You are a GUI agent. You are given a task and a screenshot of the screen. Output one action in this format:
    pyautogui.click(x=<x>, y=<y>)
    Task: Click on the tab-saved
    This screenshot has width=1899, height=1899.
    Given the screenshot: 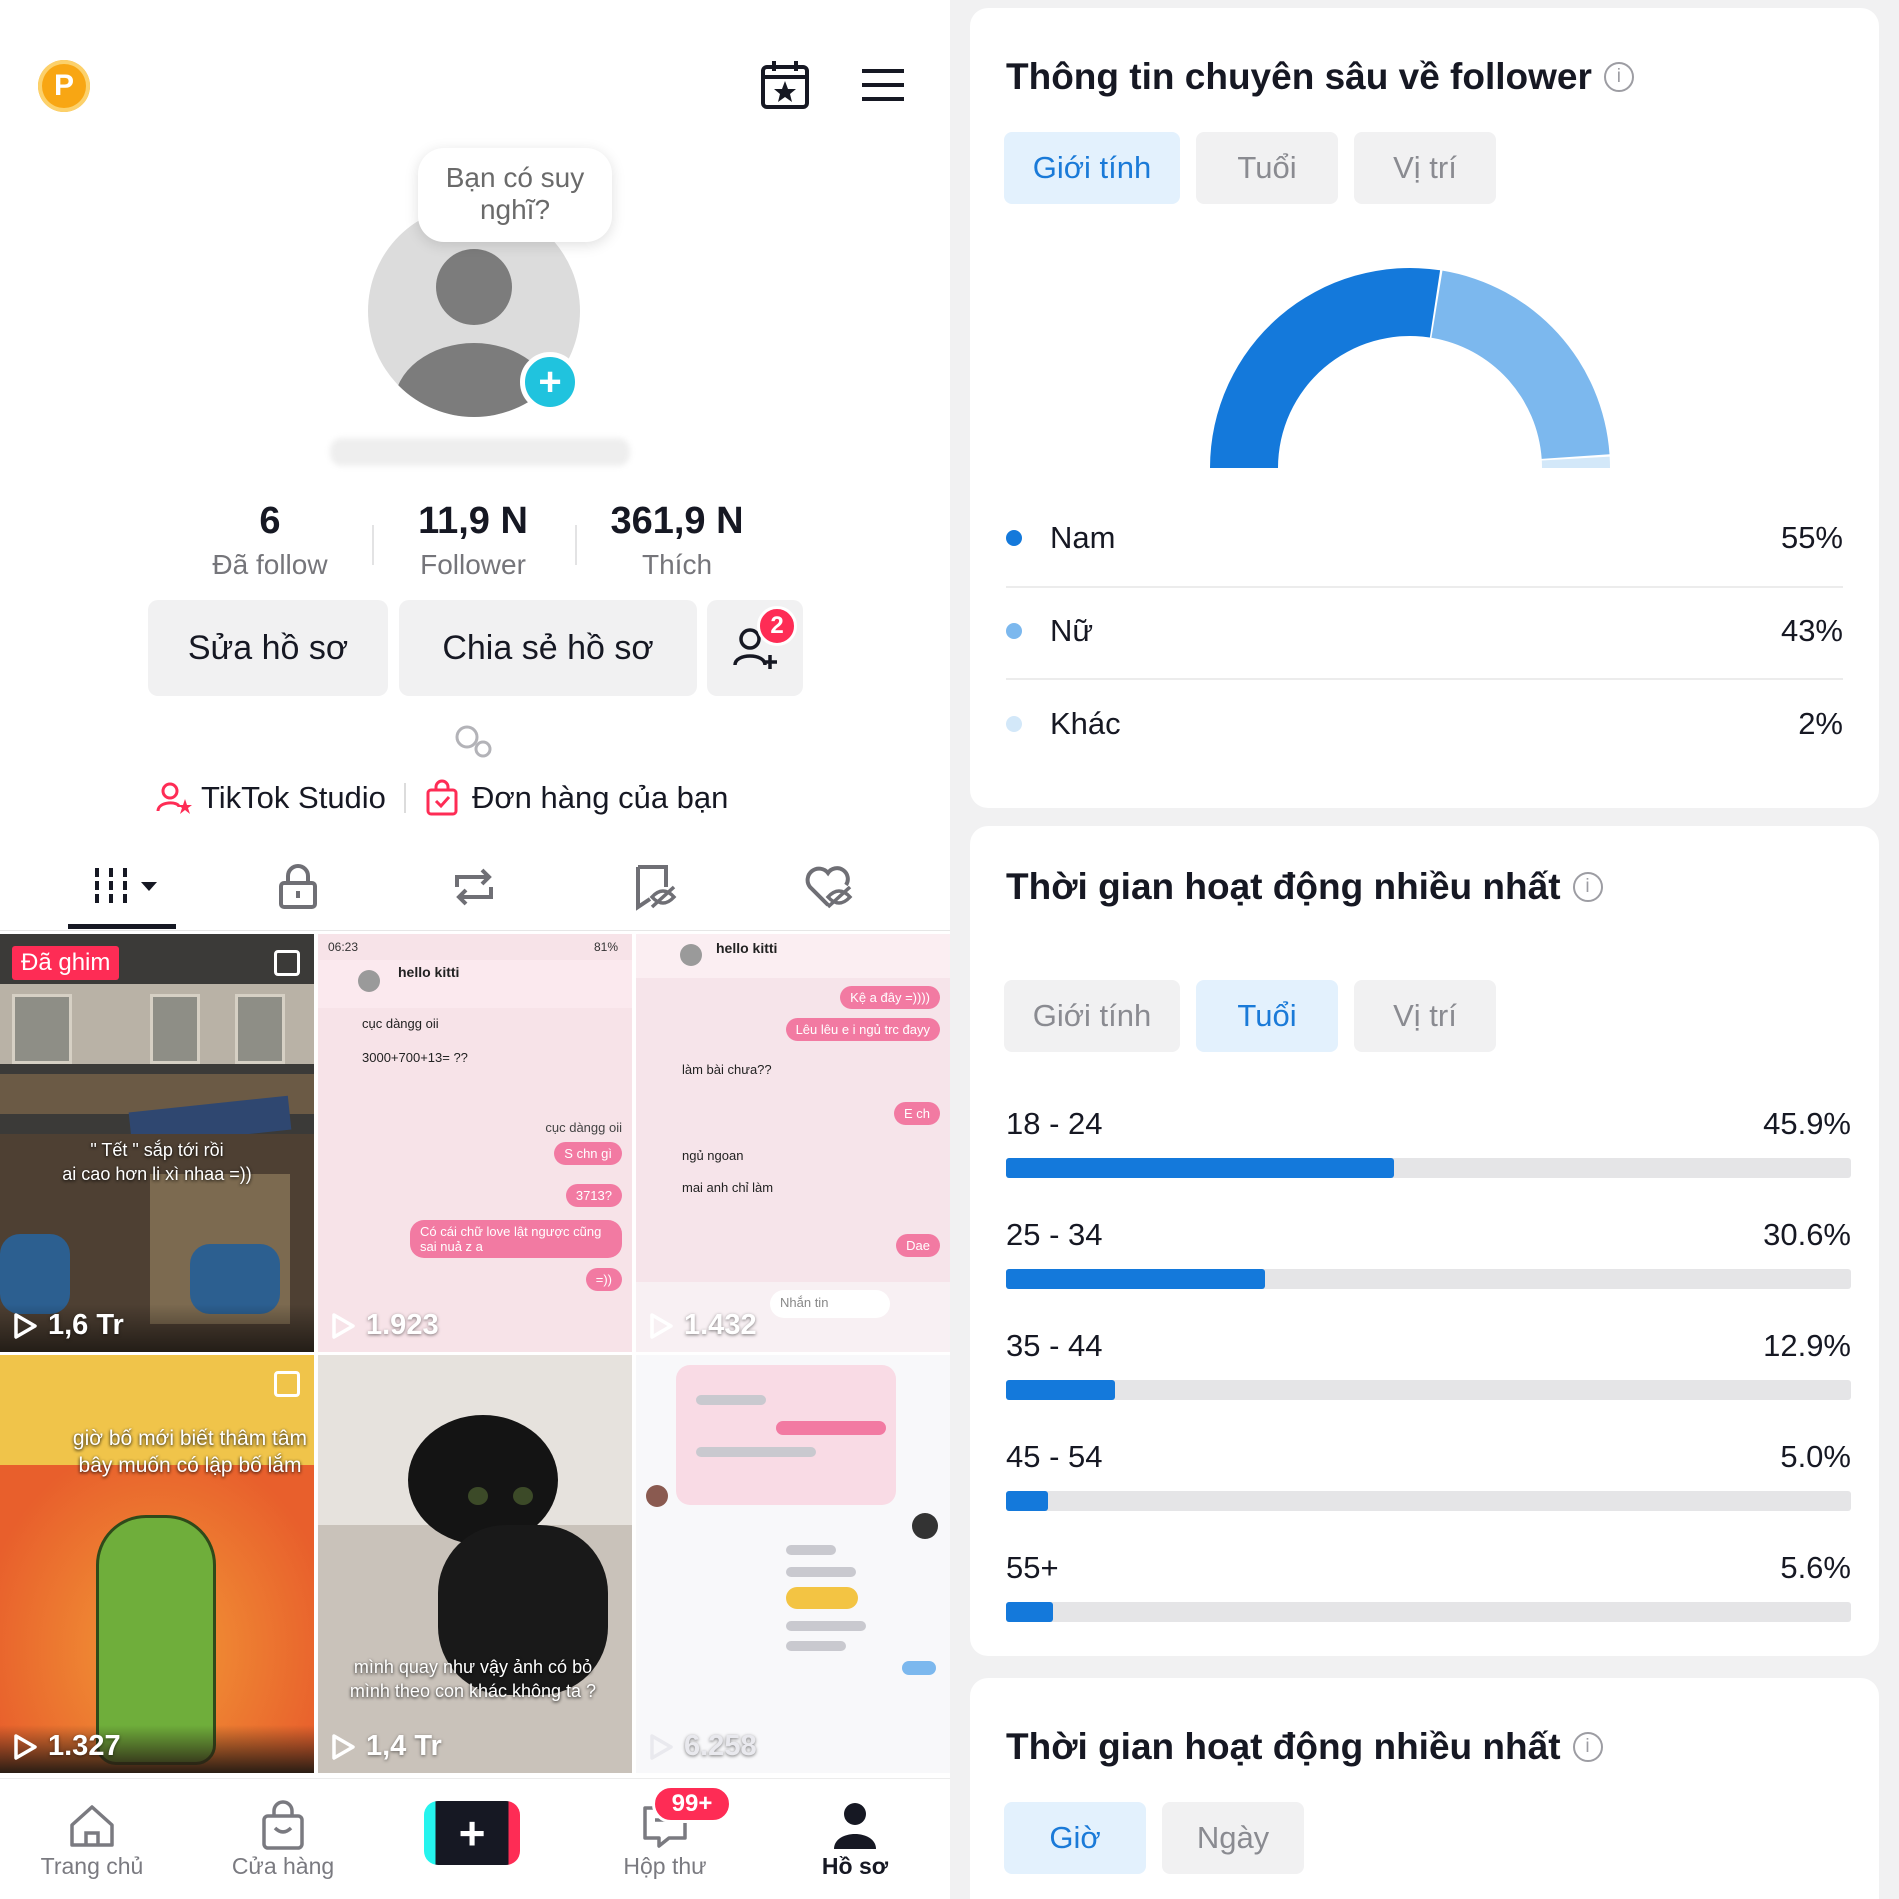 What is the action you would take?
    pyautogui.click(x=654, y=887)
    